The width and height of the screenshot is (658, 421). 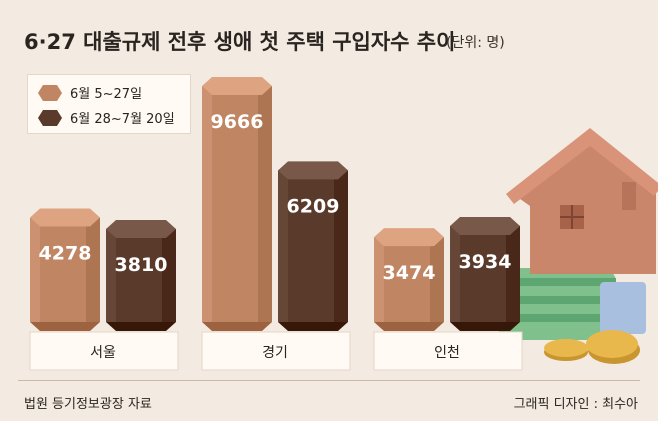 I want to click on category-label: 인천, so click(x=447, y=353).